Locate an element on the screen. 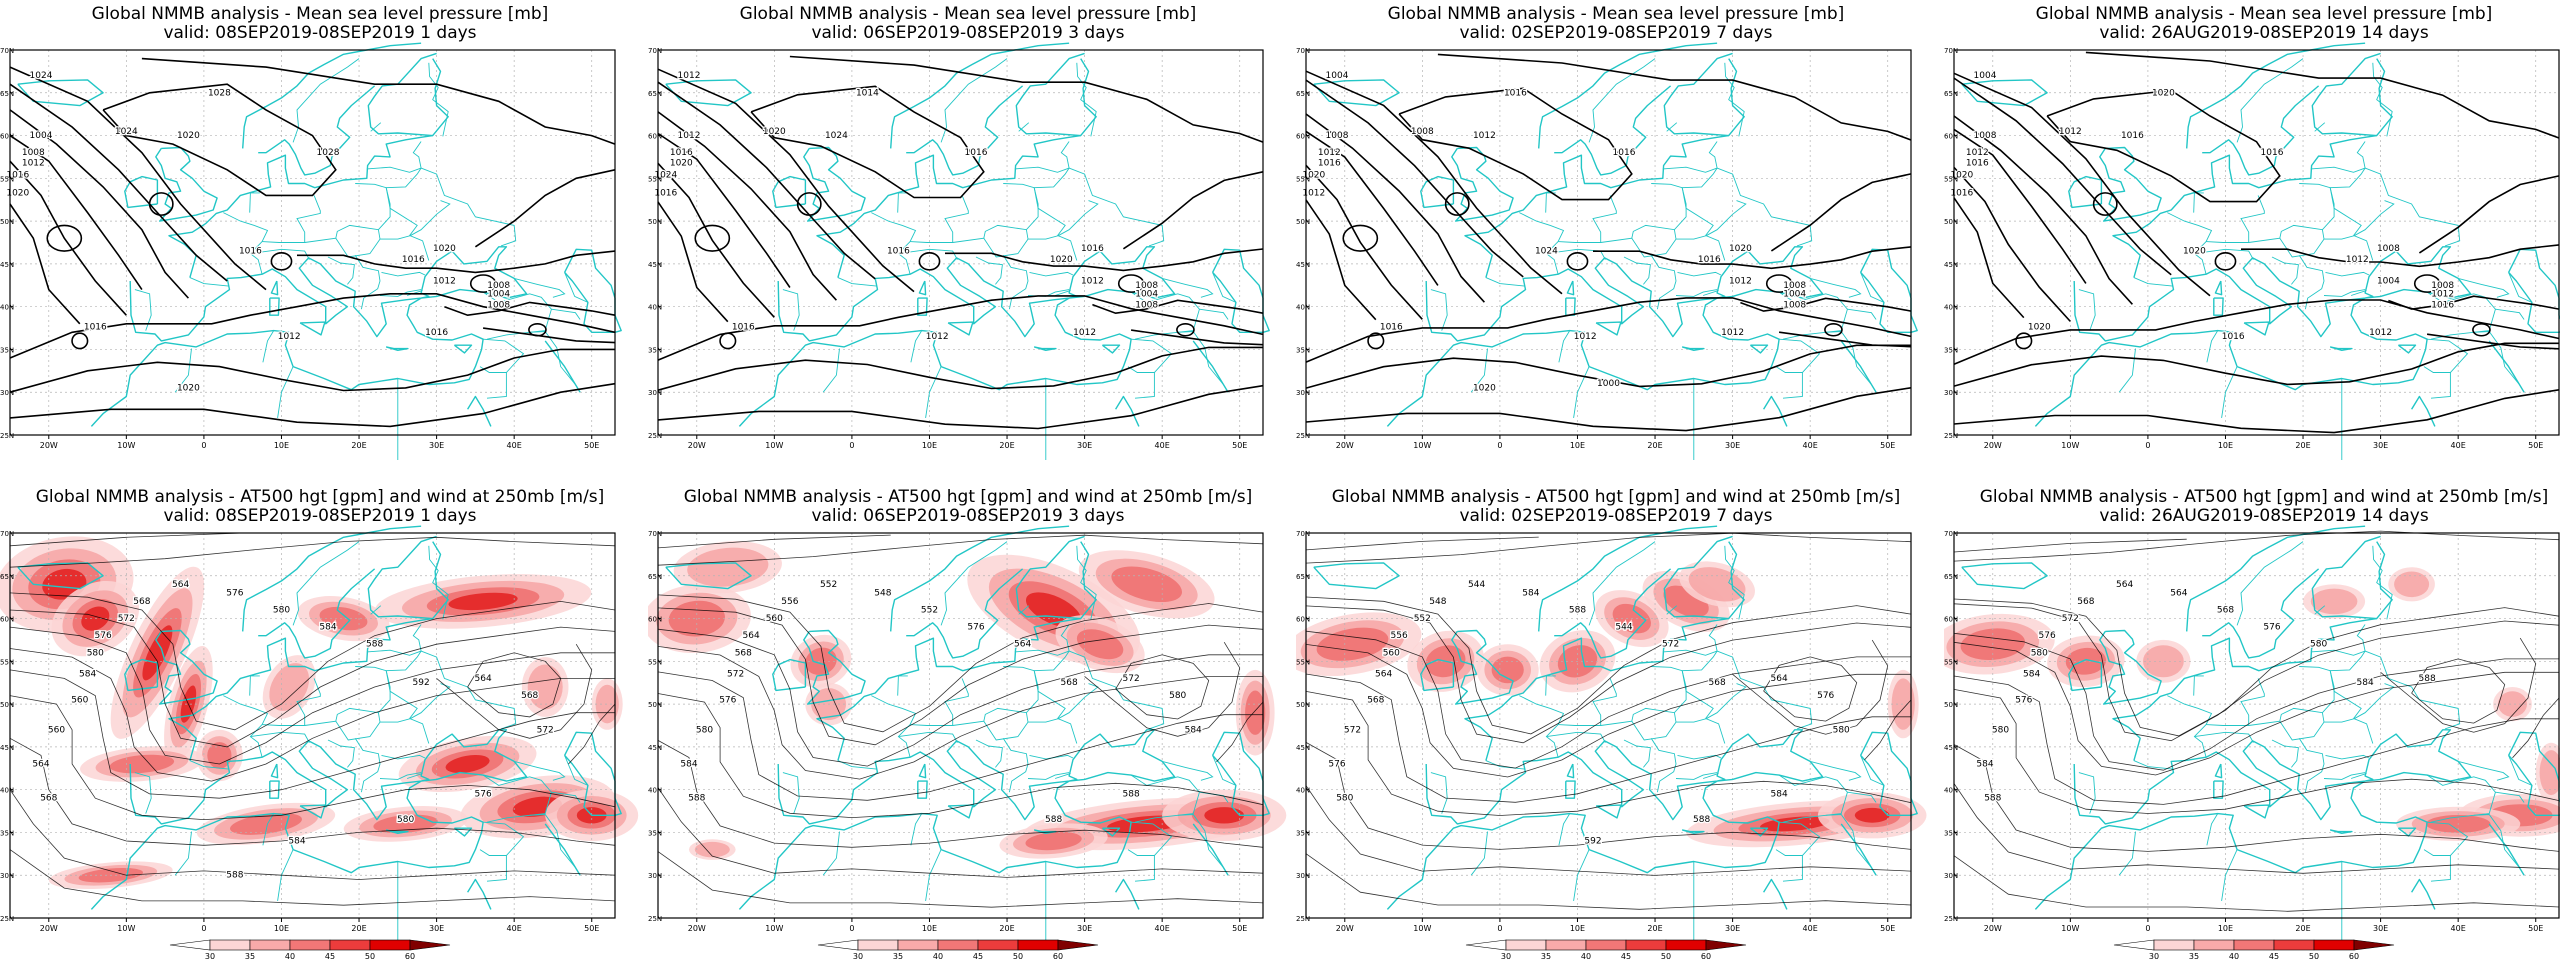 This screenshot has height=963, width=2560. contour-label: 1004 is located at coordinates (498, 294).